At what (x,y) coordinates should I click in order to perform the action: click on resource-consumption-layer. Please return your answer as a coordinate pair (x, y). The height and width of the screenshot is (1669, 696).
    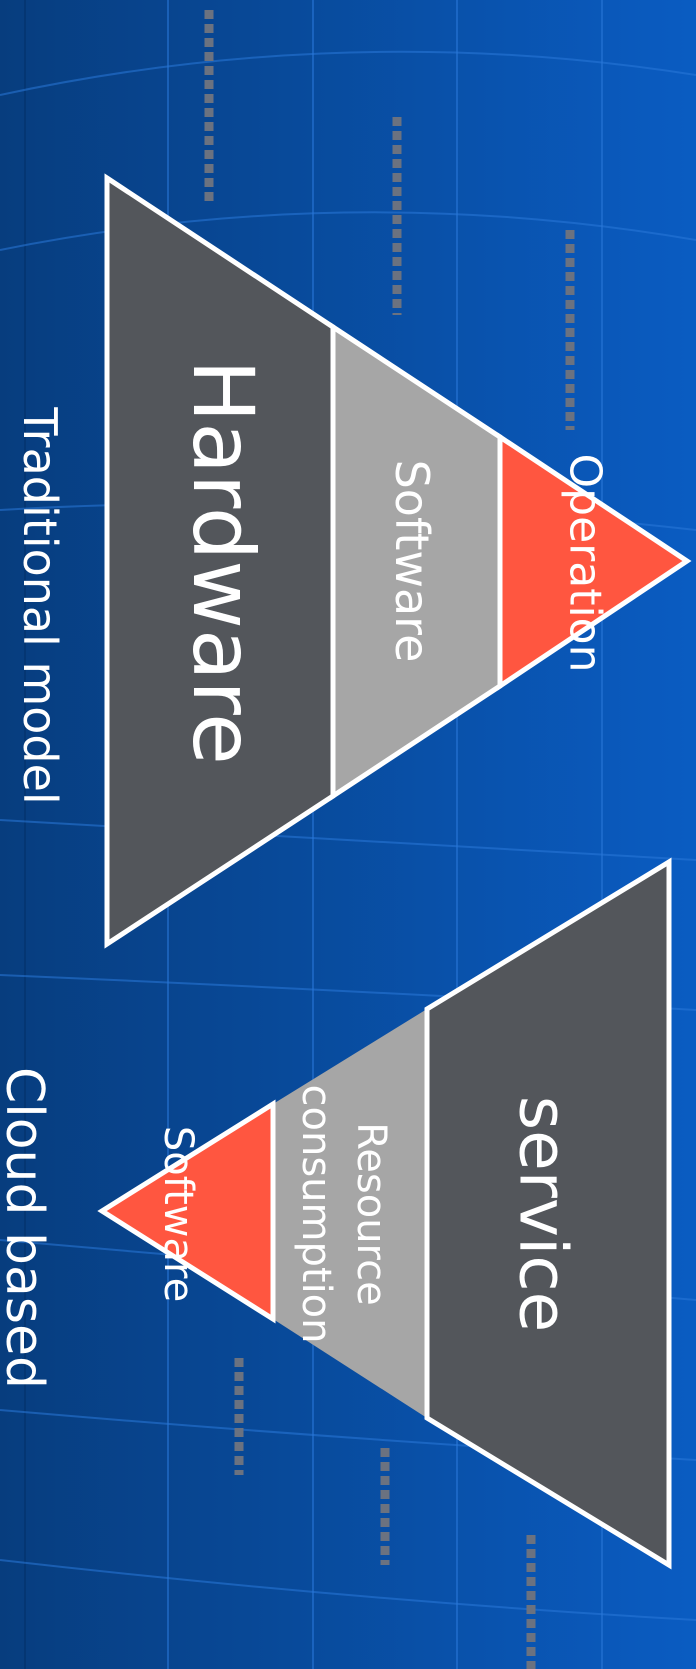
    Looking at the image, I should click on (350, 1213).